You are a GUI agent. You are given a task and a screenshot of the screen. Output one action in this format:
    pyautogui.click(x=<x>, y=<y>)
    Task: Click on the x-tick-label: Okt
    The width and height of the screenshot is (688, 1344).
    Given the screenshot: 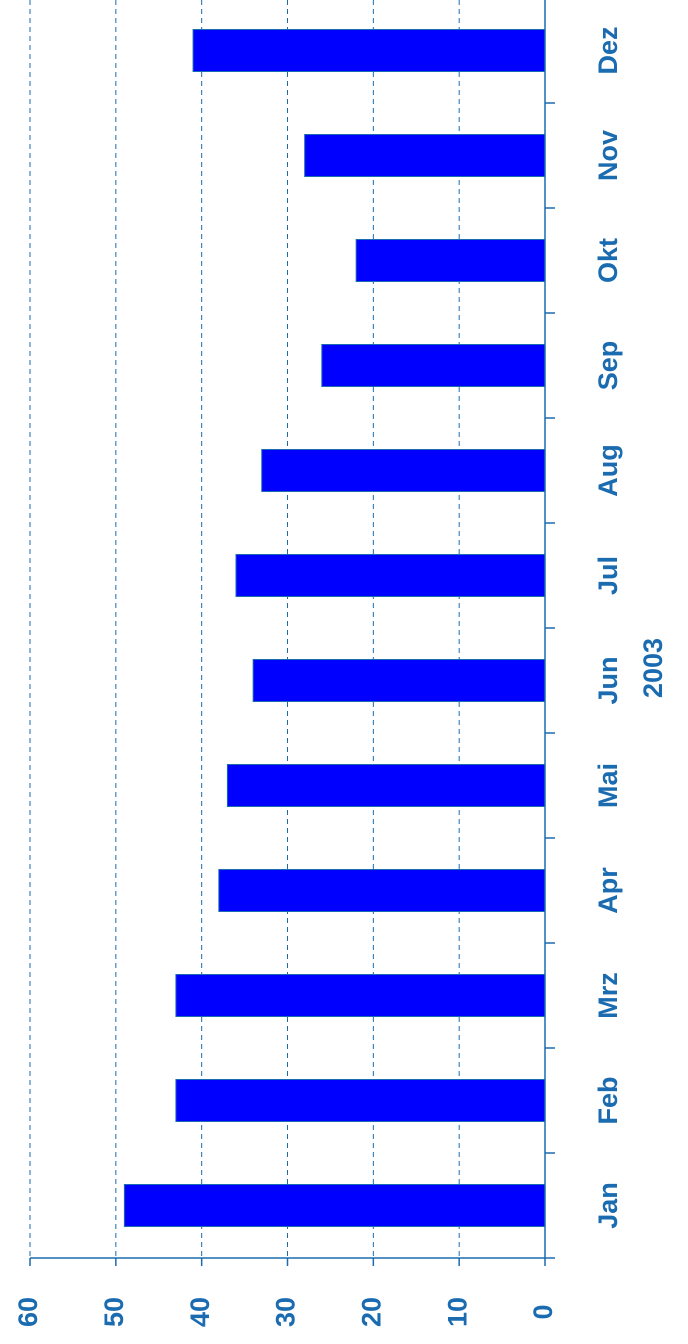 What is the action you would take?
    pyautogui.click(x=608, y=260)
    